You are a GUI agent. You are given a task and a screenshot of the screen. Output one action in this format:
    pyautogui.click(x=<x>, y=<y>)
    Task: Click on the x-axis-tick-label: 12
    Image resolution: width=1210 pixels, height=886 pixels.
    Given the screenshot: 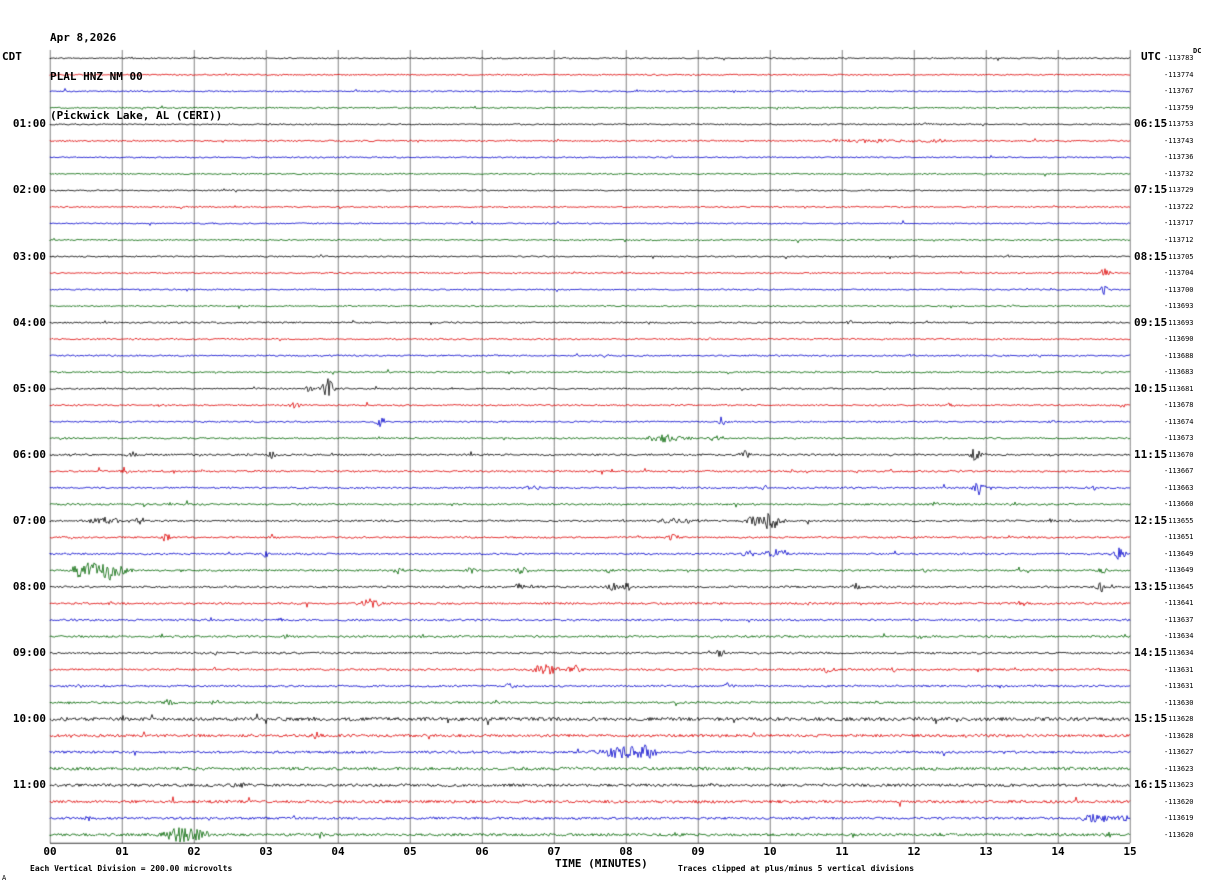 What is the action you would take?
    pyautogui.click(x=914, y=851)
    